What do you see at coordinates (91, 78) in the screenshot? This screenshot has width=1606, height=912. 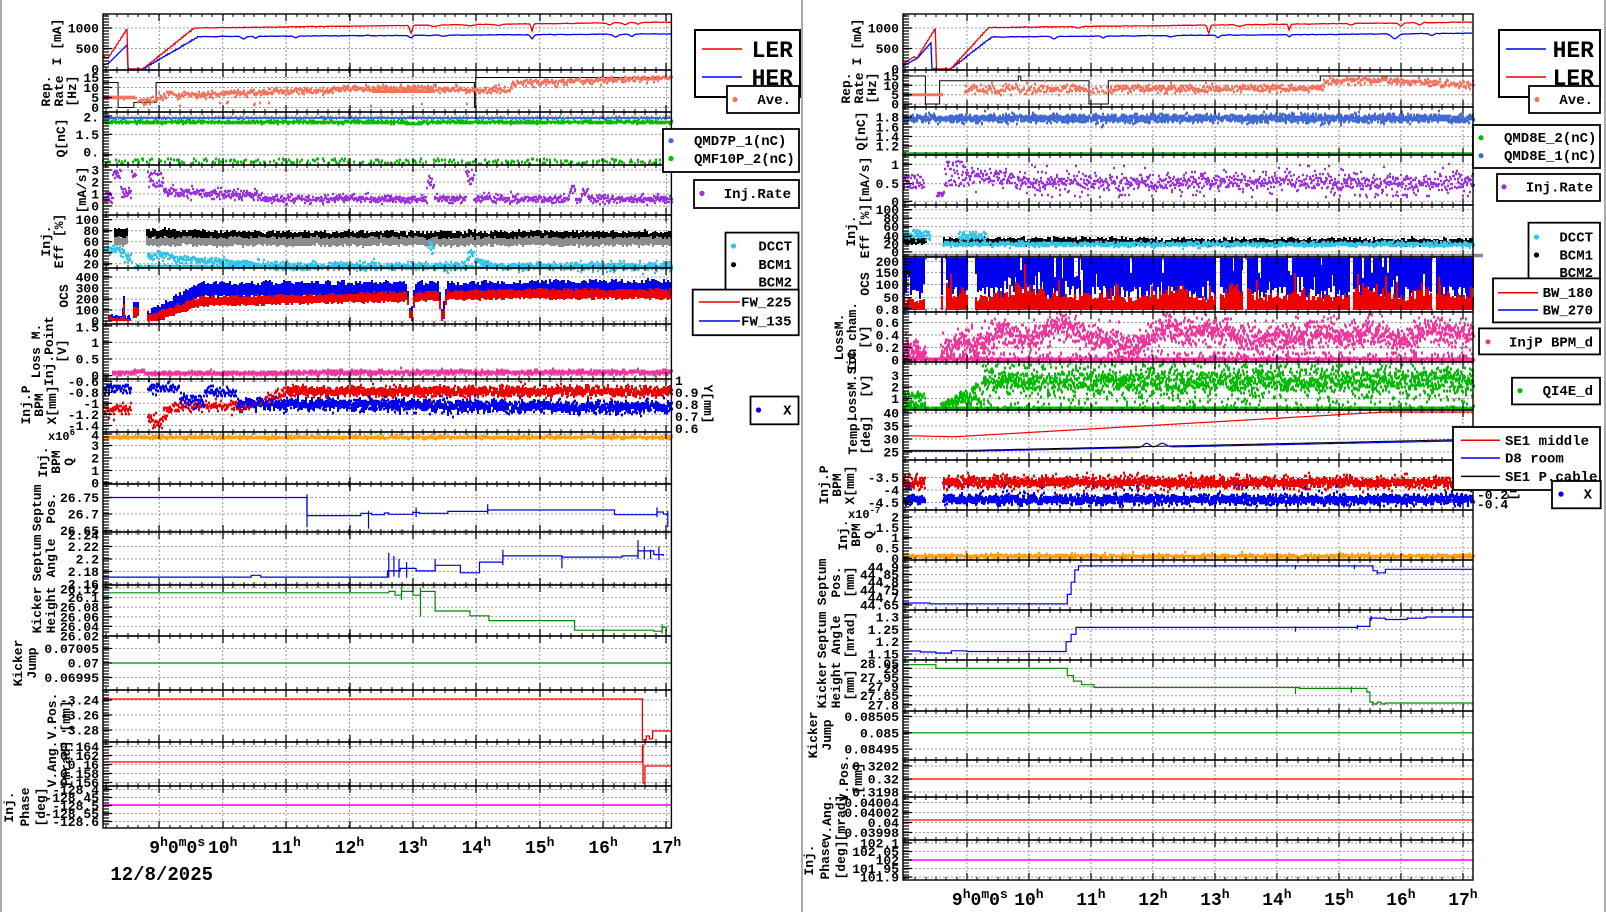 I see `svg-text: 15` at bounding box center [91, 78].